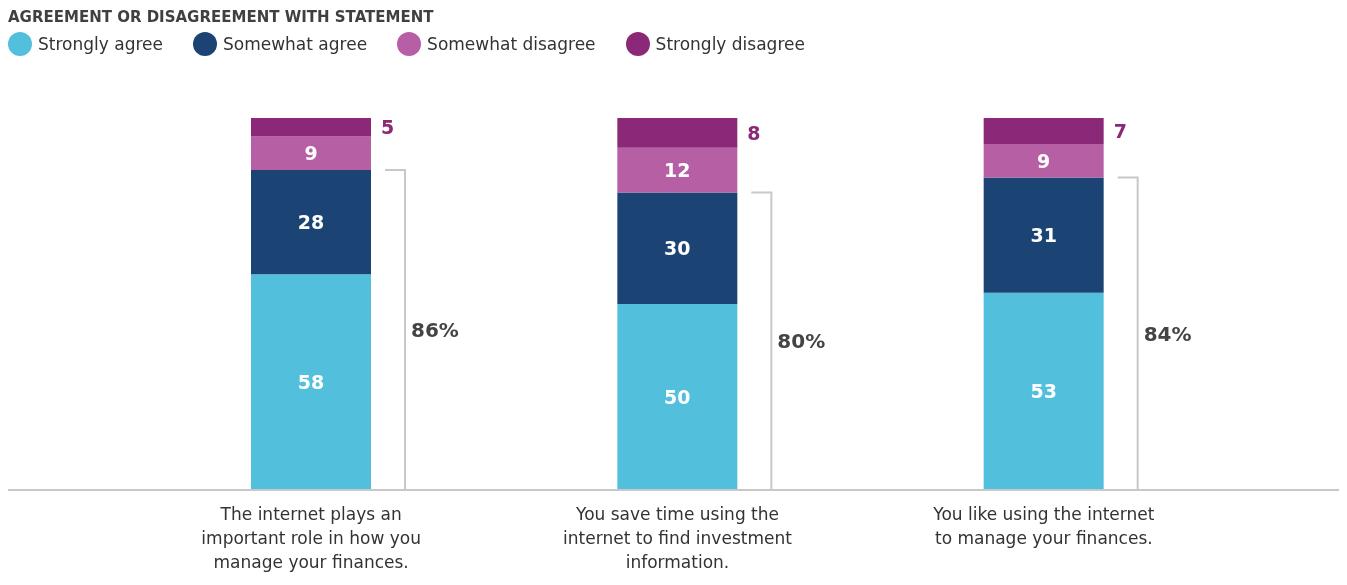 The height and width of the screenshot is (585, 1347). Describe the element at coordinates (1120, 130) in the screenshot. I see `data-label: 7` at that location.